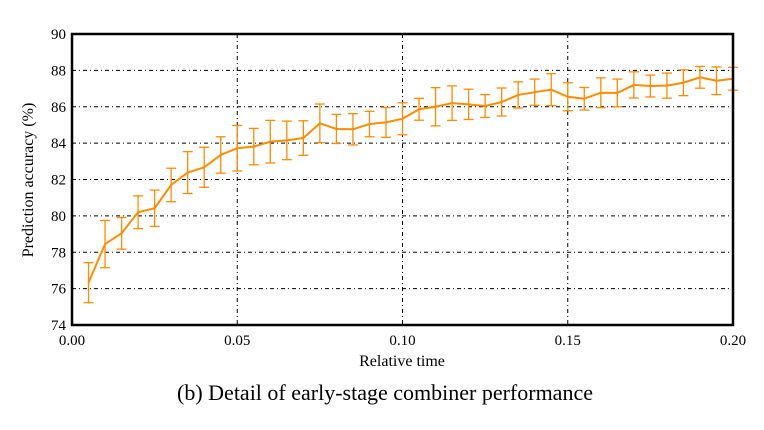 The height and width of the screenshot is (430, 764). What do you see at coordinates (58, 253) in the screenshot?
I see `y-tick-label: 78` at bounding box center [58, 253].